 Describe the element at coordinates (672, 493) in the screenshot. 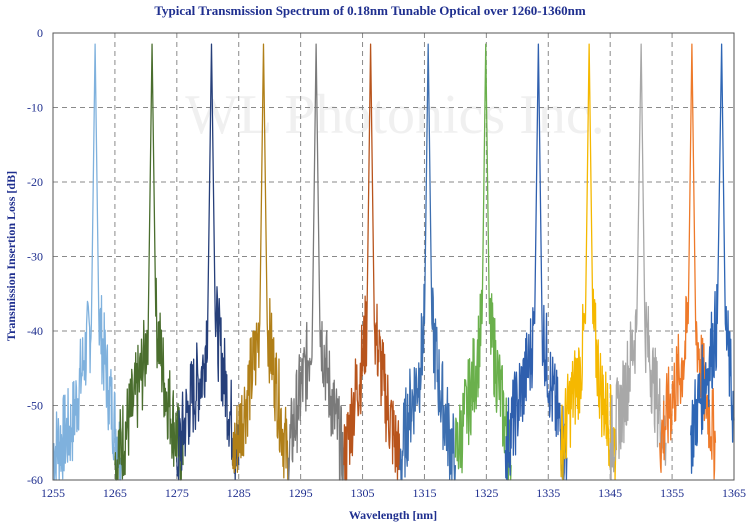

I see `x-tick-label: 1355` at that location.